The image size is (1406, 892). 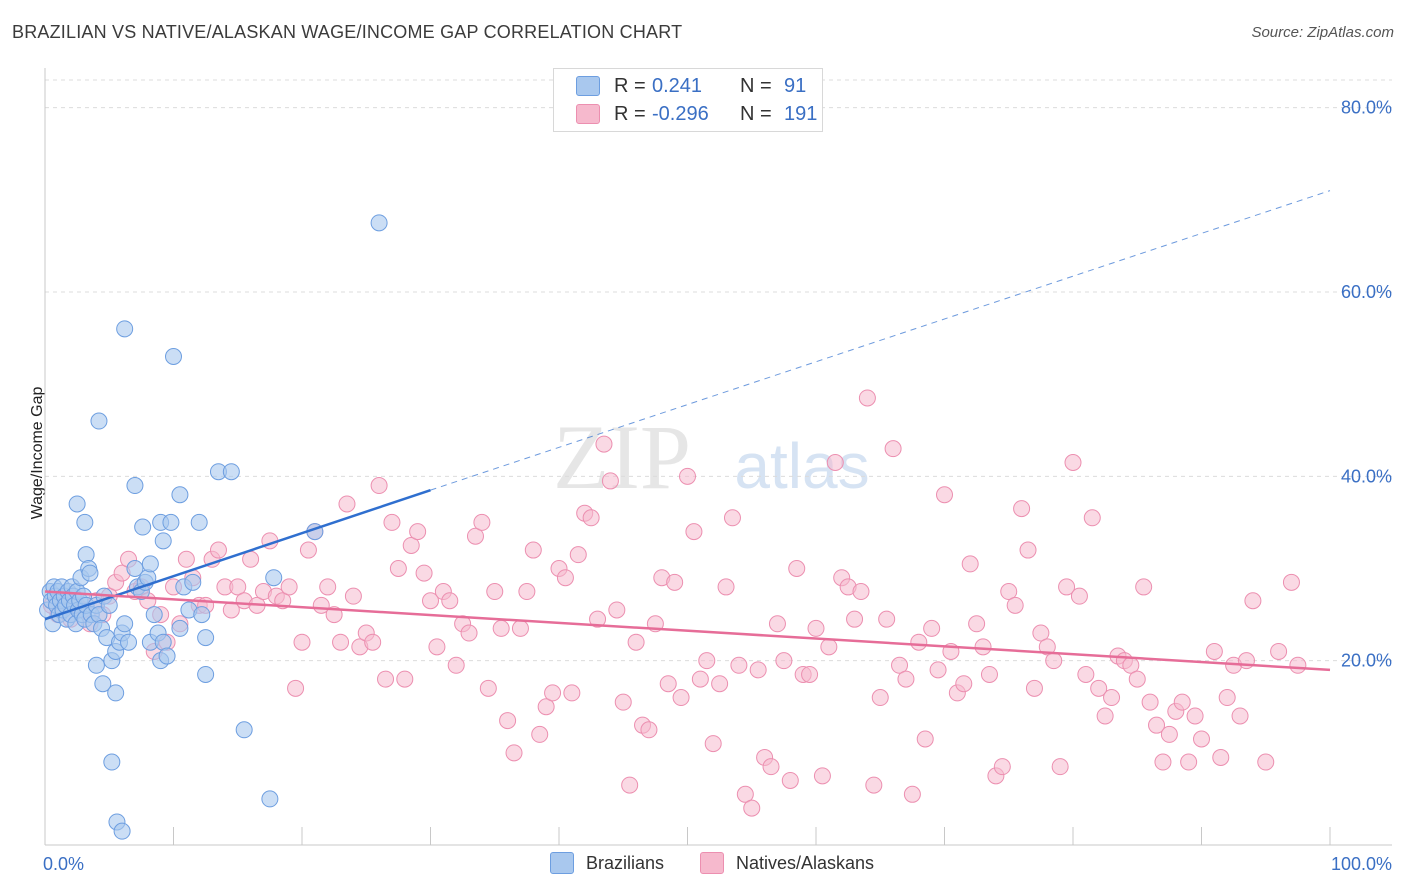 What do you see at coordinates (63, 864) in the screenshot?
I see `x-tick-label: 0.0%` at bounding box center [63, 864].